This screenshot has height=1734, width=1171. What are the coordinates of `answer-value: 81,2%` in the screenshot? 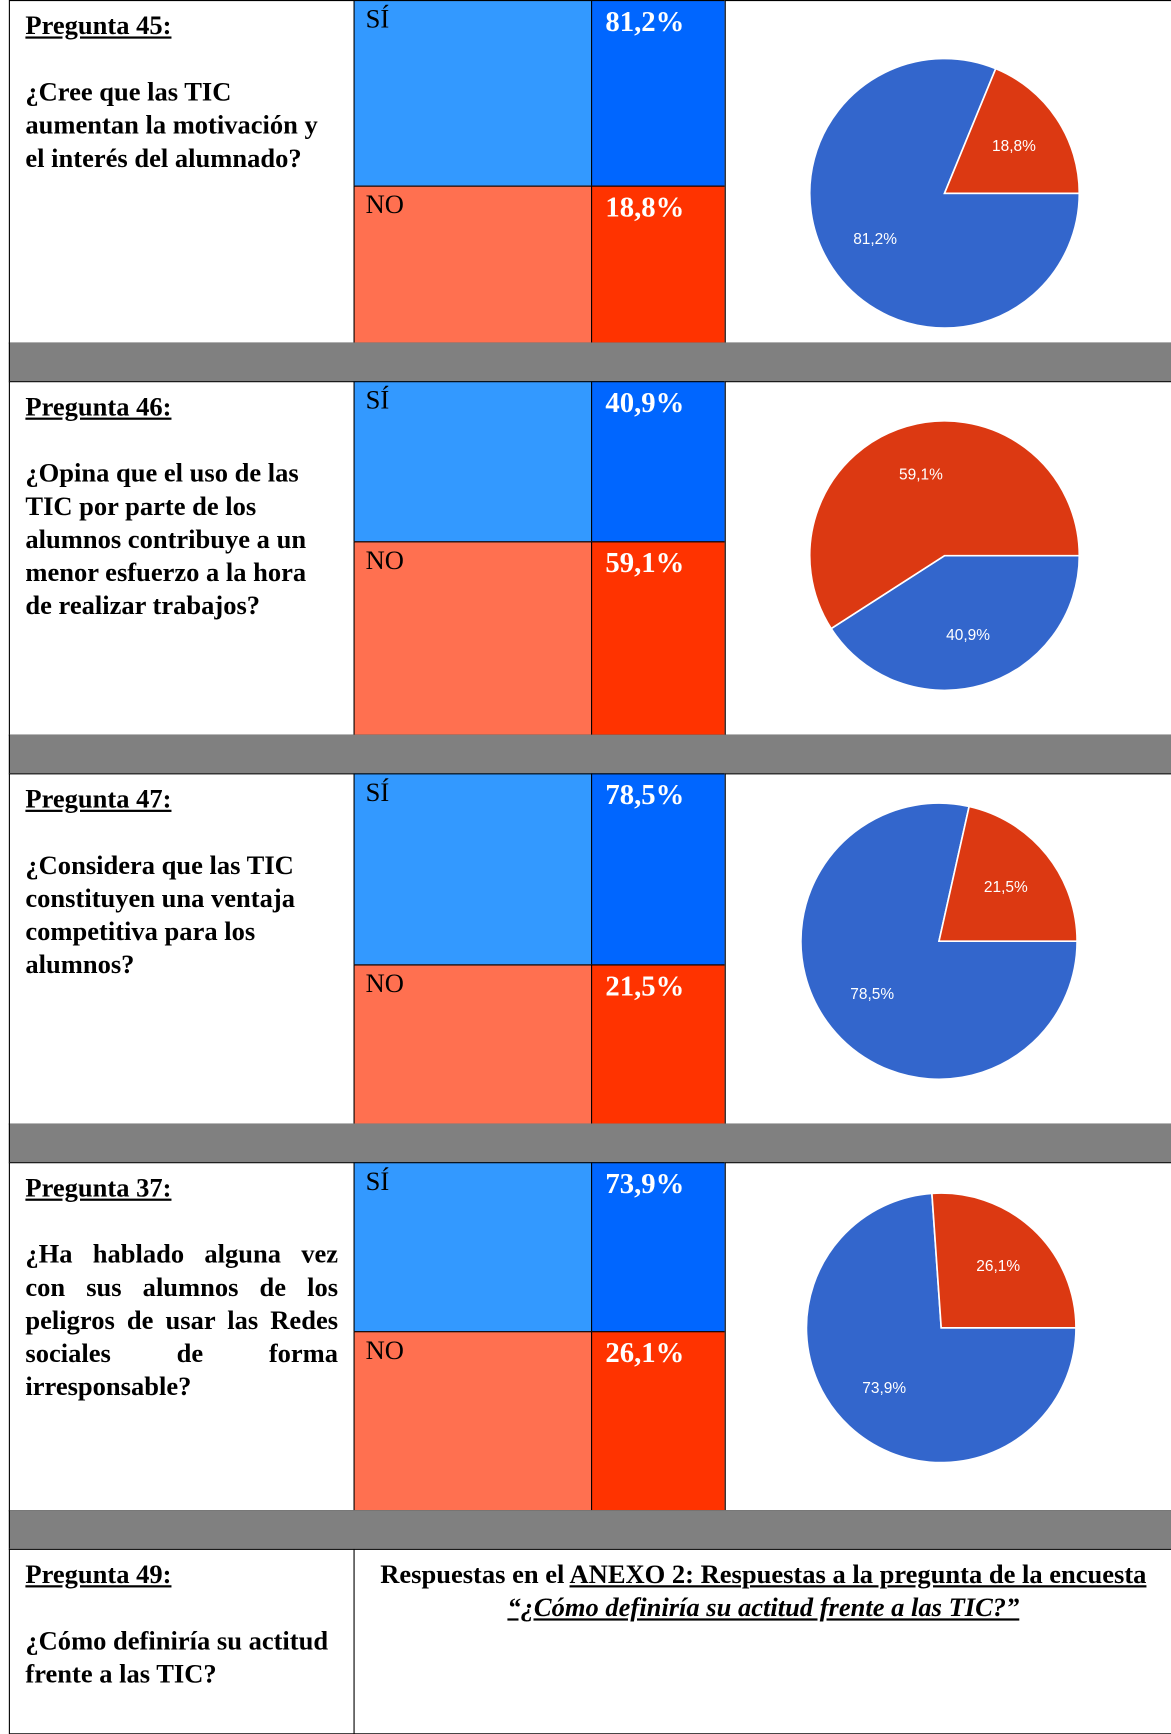 It's located at (645, 21).